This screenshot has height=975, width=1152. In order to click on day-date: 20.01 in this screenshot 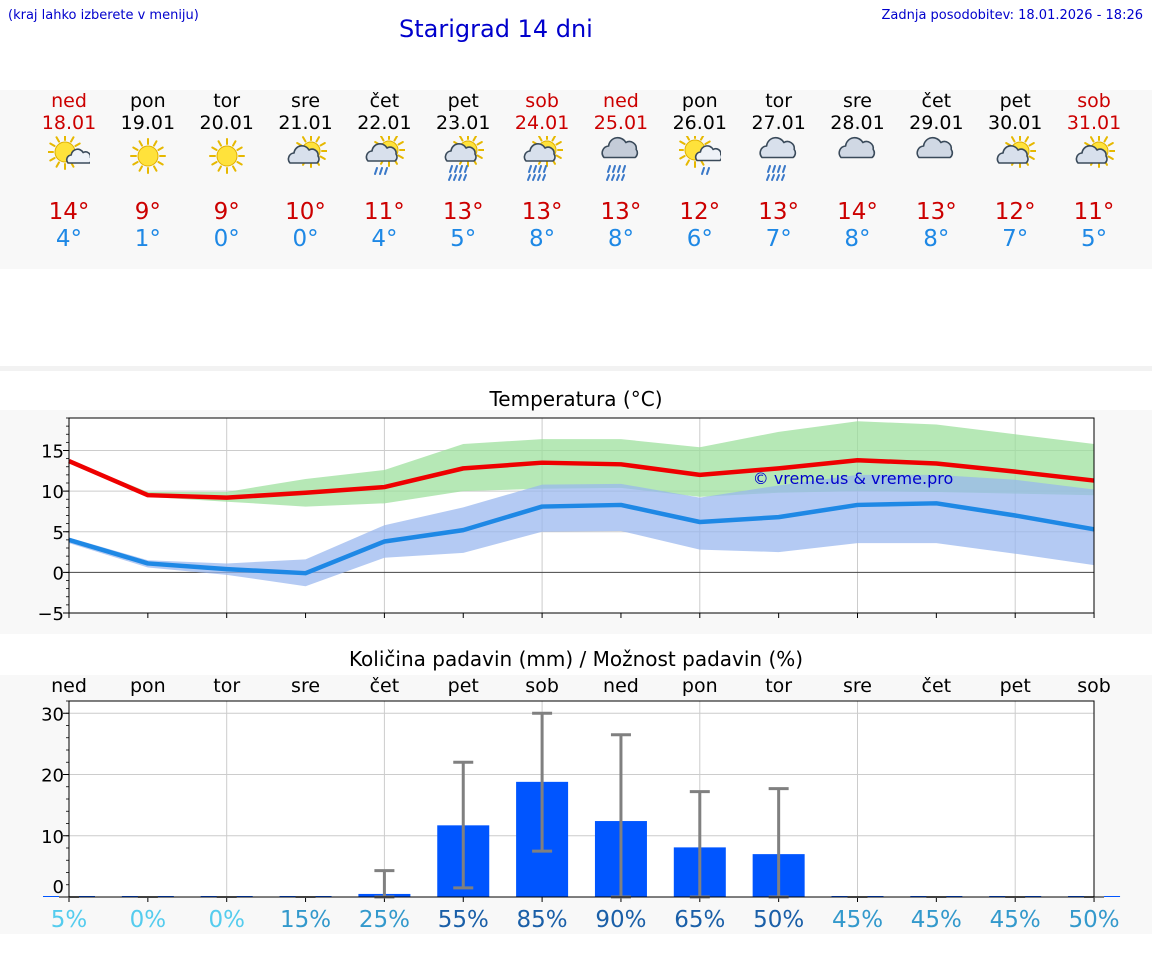, I will do `click(226, 123)`.